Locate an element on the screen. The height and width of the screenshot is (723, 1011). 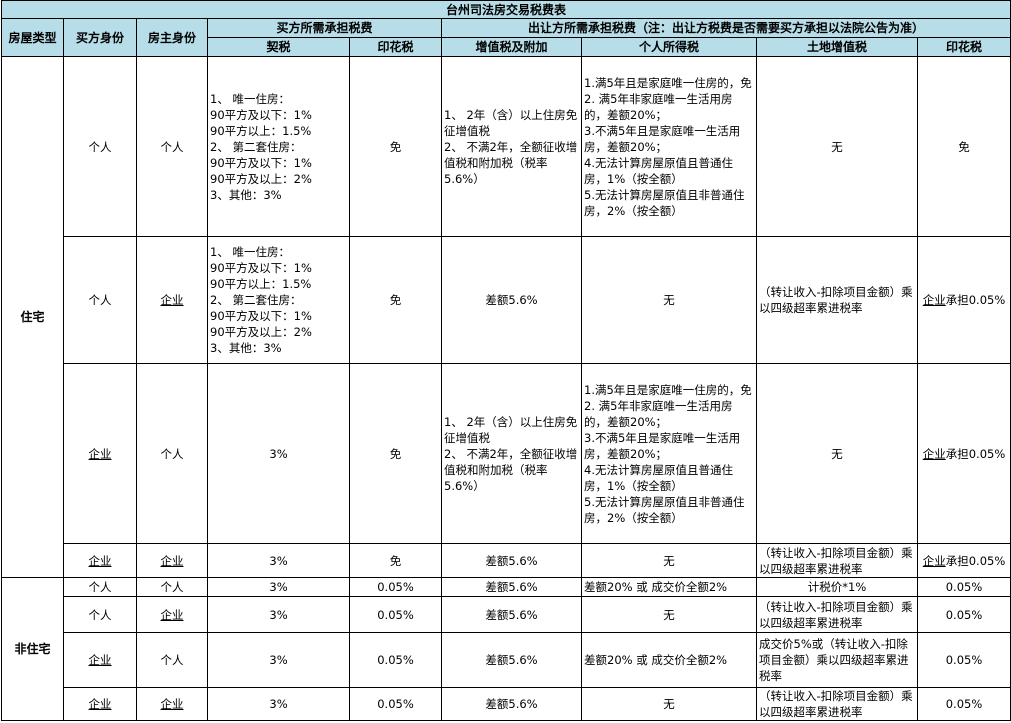
header-seller-taxes: 出让方所需承担税费（注：出让方税费是否需要买方承担以法院公告为准） is located at coordinates (726, 28).